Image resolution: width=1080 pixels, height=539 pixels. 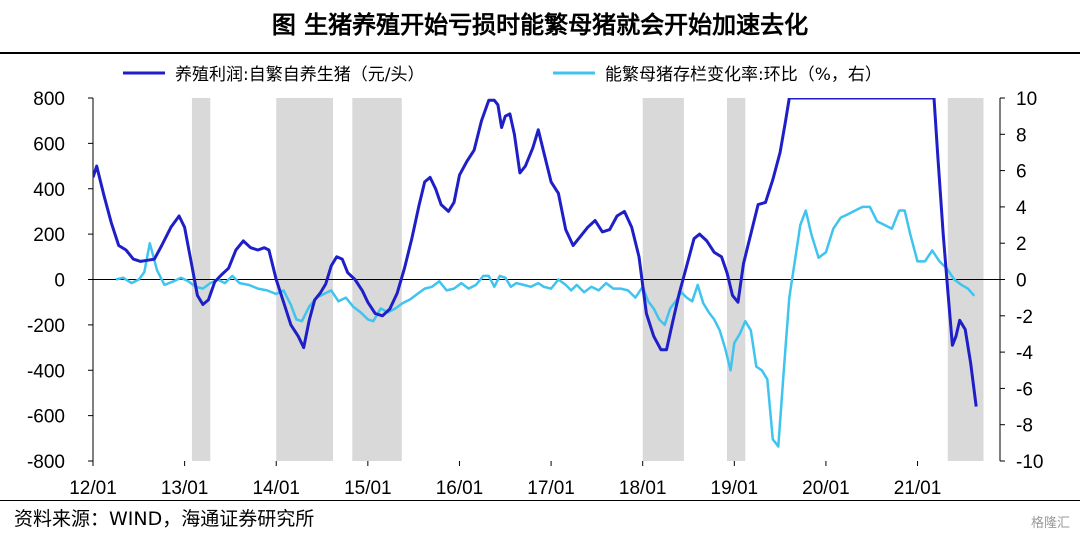 I want to click on right-y-axis-ticks: 10 8 6 4 2 0 -2 -4 -6 -8 -10, so click(x=1021, y=281).